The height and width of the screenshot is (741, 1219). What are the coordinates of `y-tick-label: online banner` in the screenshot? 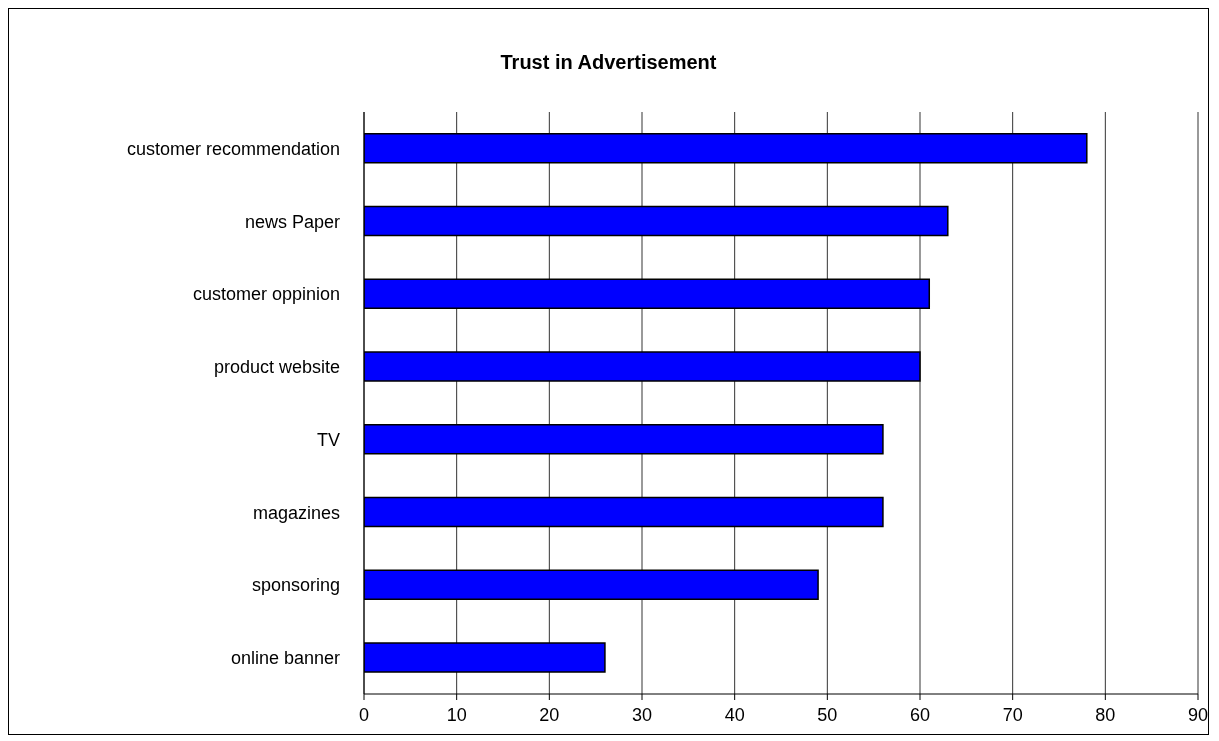 It's located at (285, 658).